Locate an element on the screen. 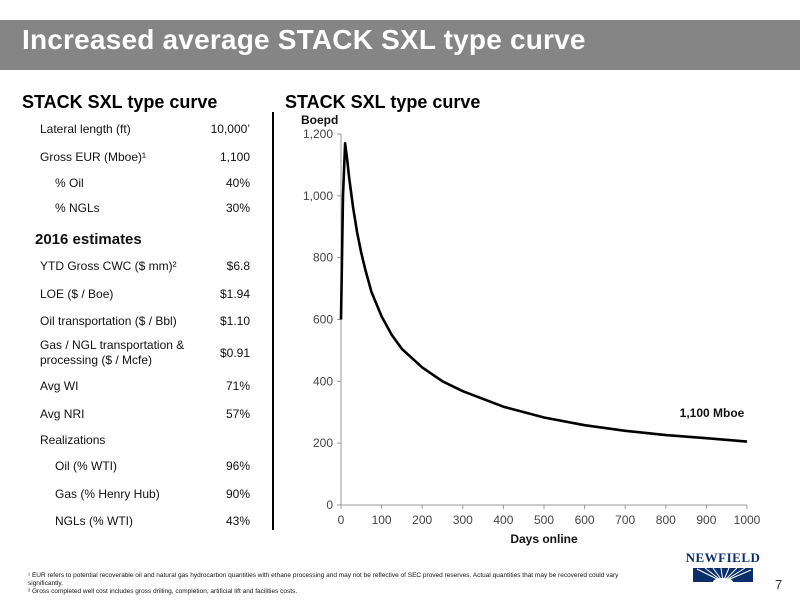  page-number: 7 is located at coordinates (779, 584).